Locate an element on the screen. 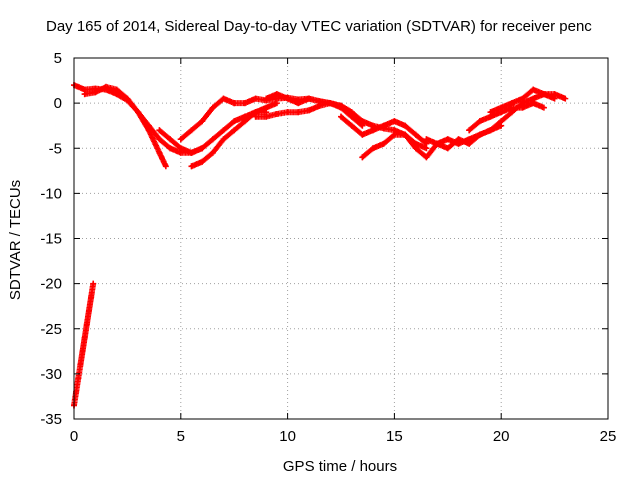 This screenshot has width=640, height=480. x-tick-label: 0 is located at coordinates (74, 436).